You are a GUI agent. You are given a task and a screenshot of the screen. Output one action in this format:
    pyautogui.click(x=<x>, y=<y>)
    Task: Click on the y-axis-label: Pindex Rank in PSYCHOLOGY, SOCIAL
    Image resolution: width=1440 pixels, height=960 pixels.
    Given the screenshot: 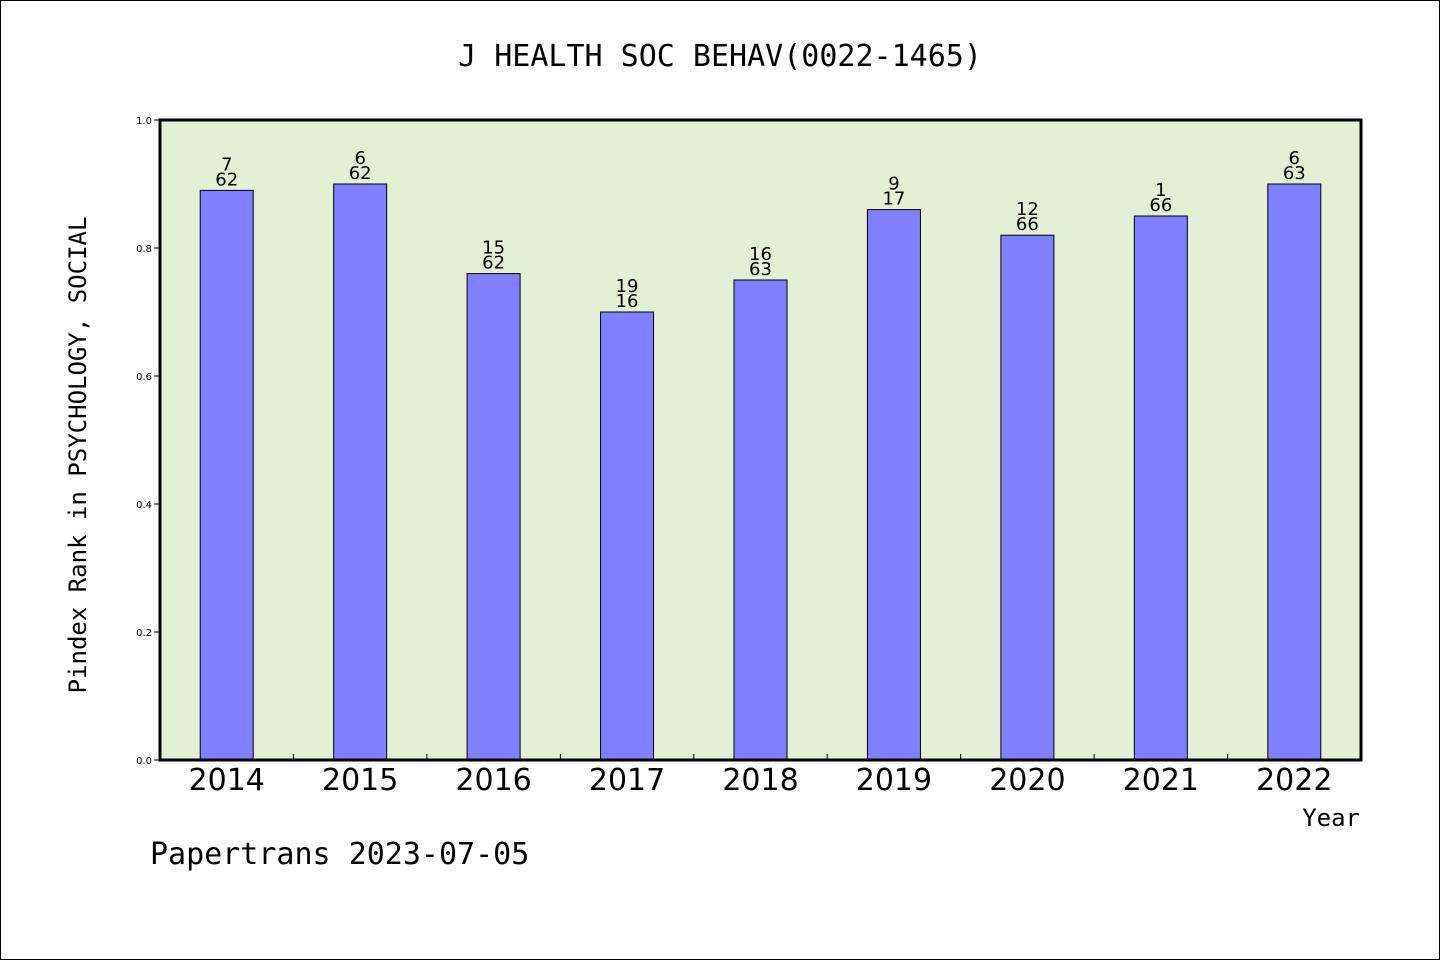 What is the action you would take?
    pyautogui.click(x=78, y=455)
    